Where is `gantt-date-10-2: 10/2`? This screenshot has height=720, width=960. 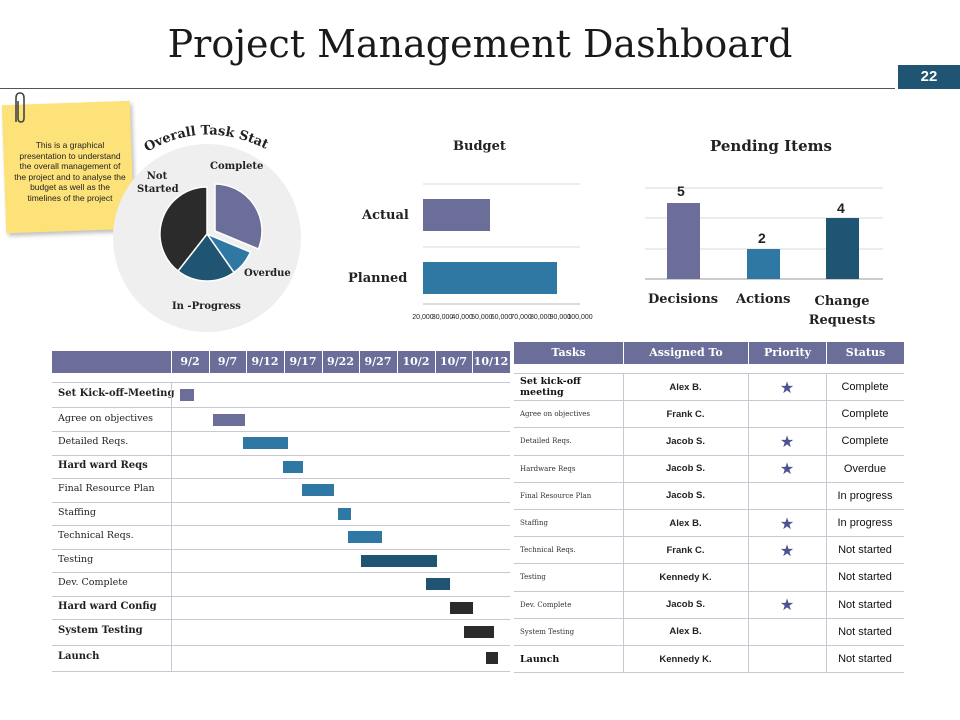
gantt-date-10-2: 10/2 is located at coordinates (416, 361).